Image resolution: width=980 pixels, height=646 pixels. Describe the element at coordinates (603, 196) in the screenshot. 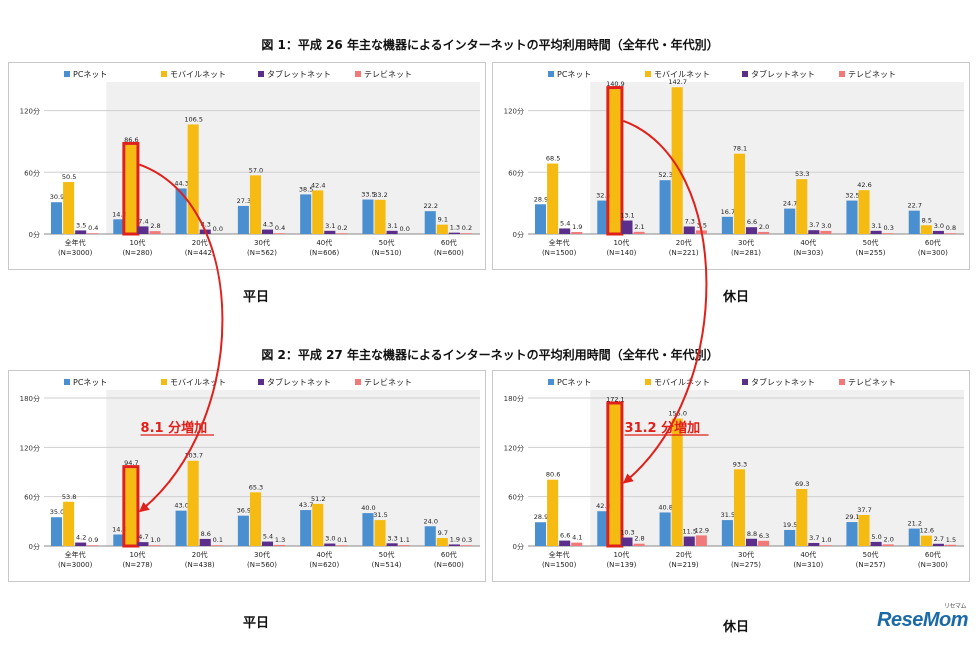

I see `data-label: 32.5` at that location.